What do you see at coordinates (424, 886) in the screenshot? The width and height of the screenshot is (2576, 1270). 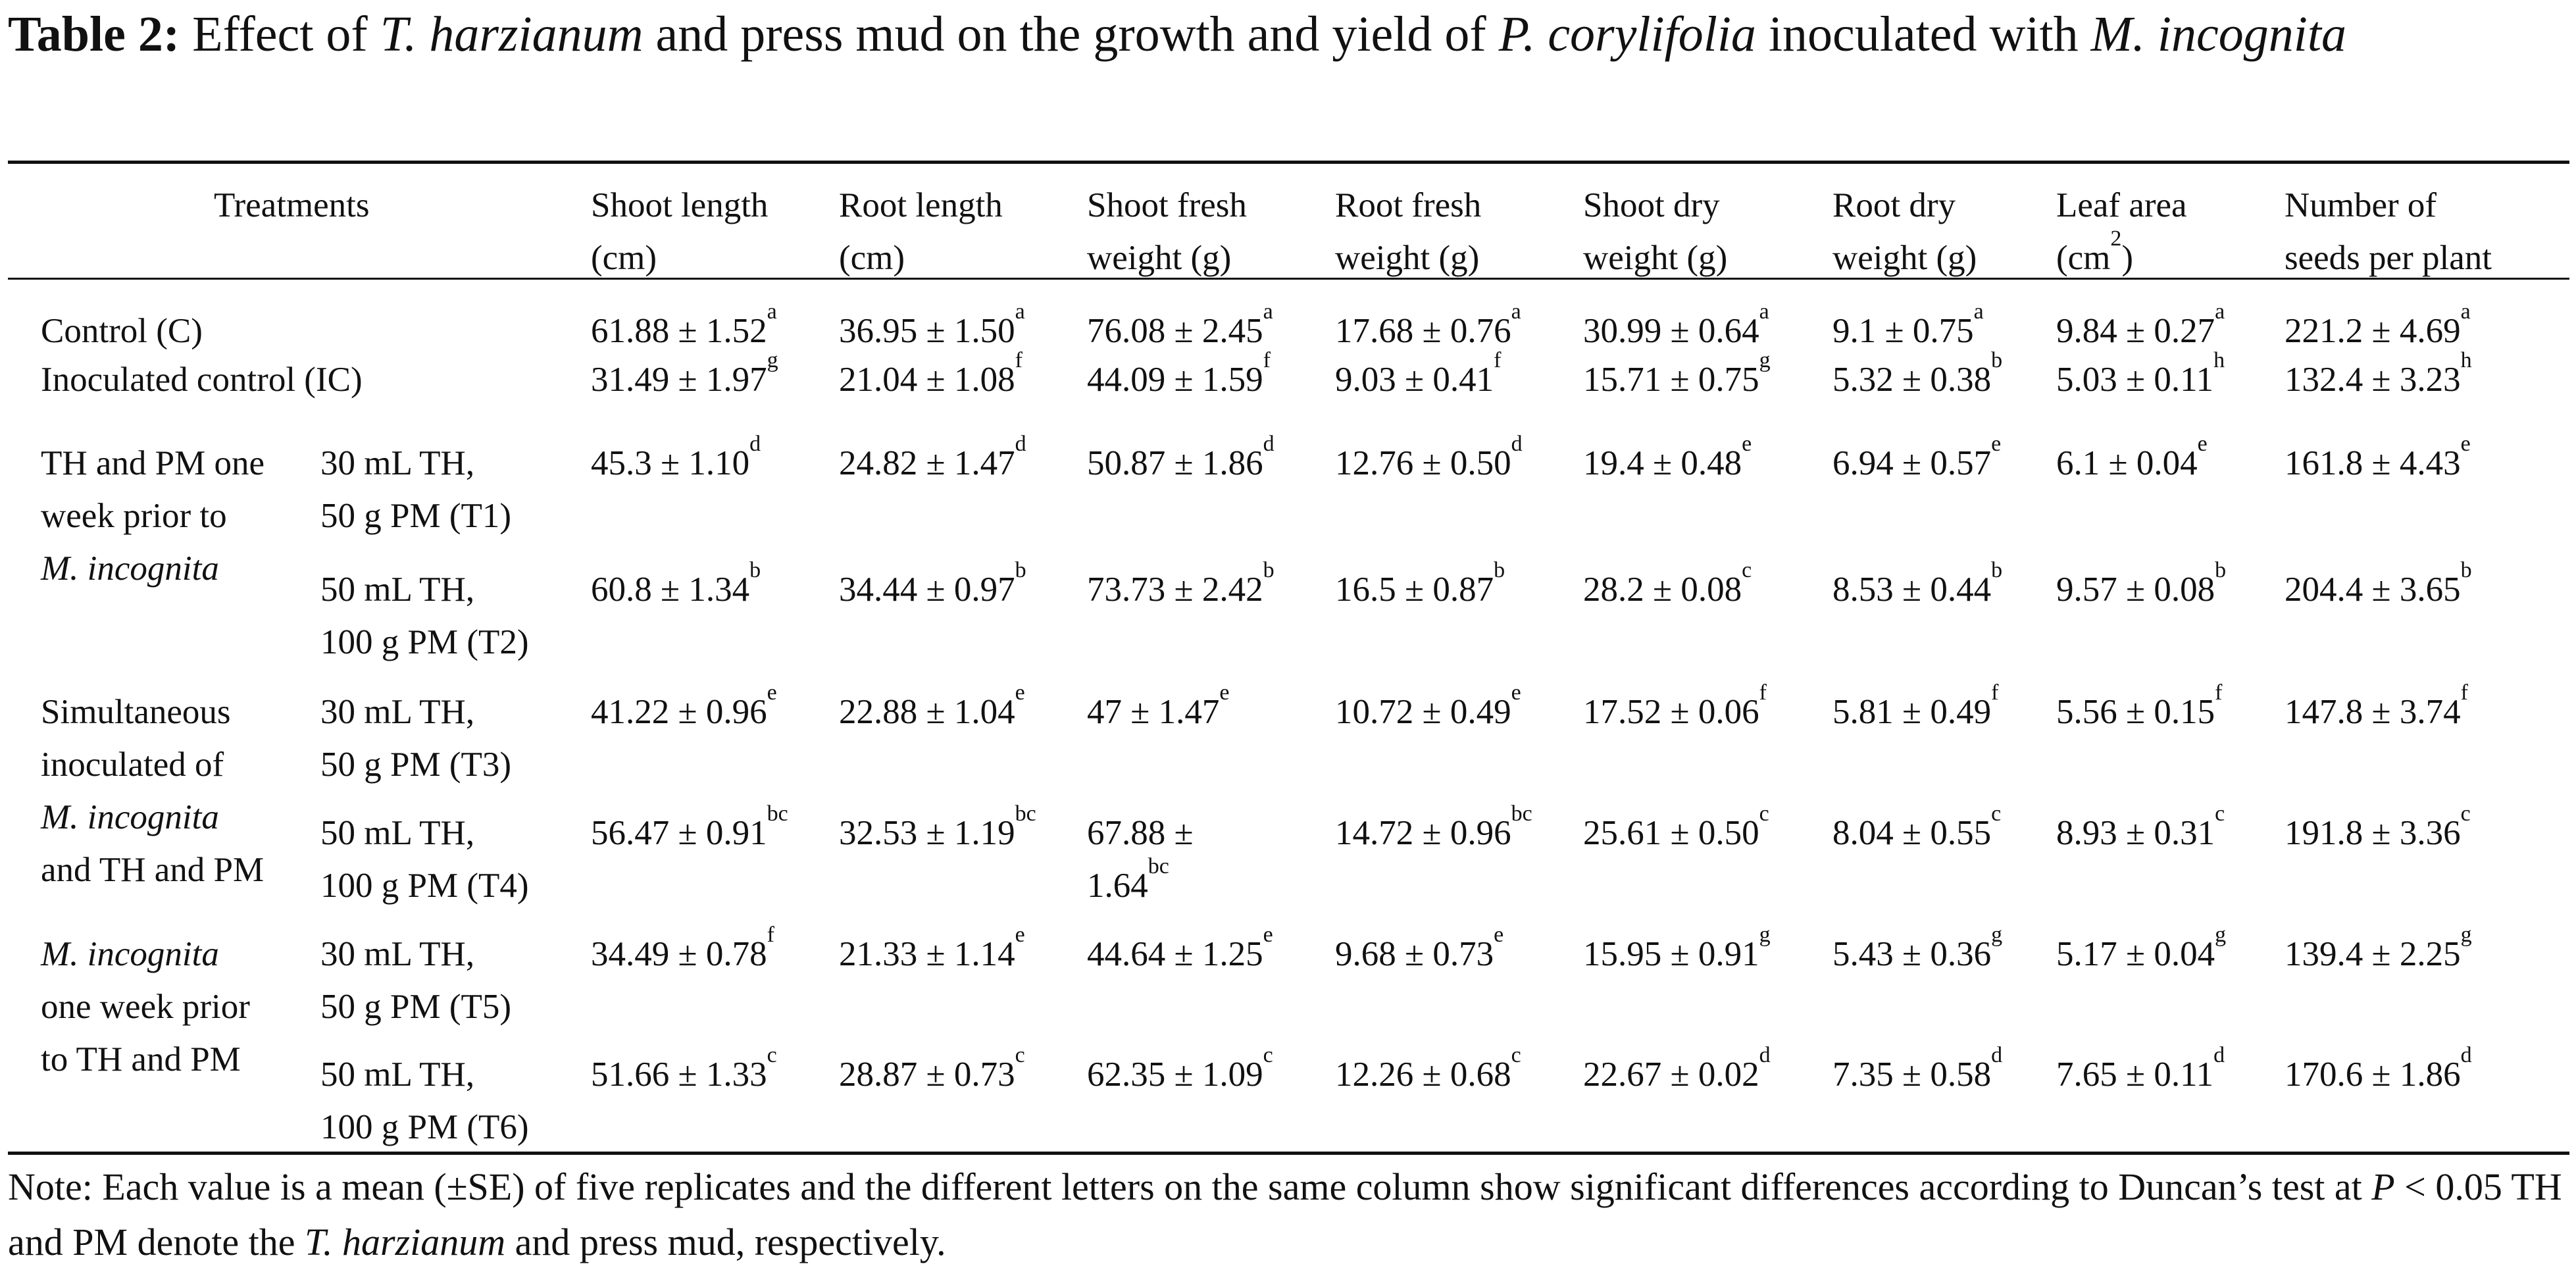 I see `treatment-dose: 100 g PM (T4)` at bounding box center [424, 886].